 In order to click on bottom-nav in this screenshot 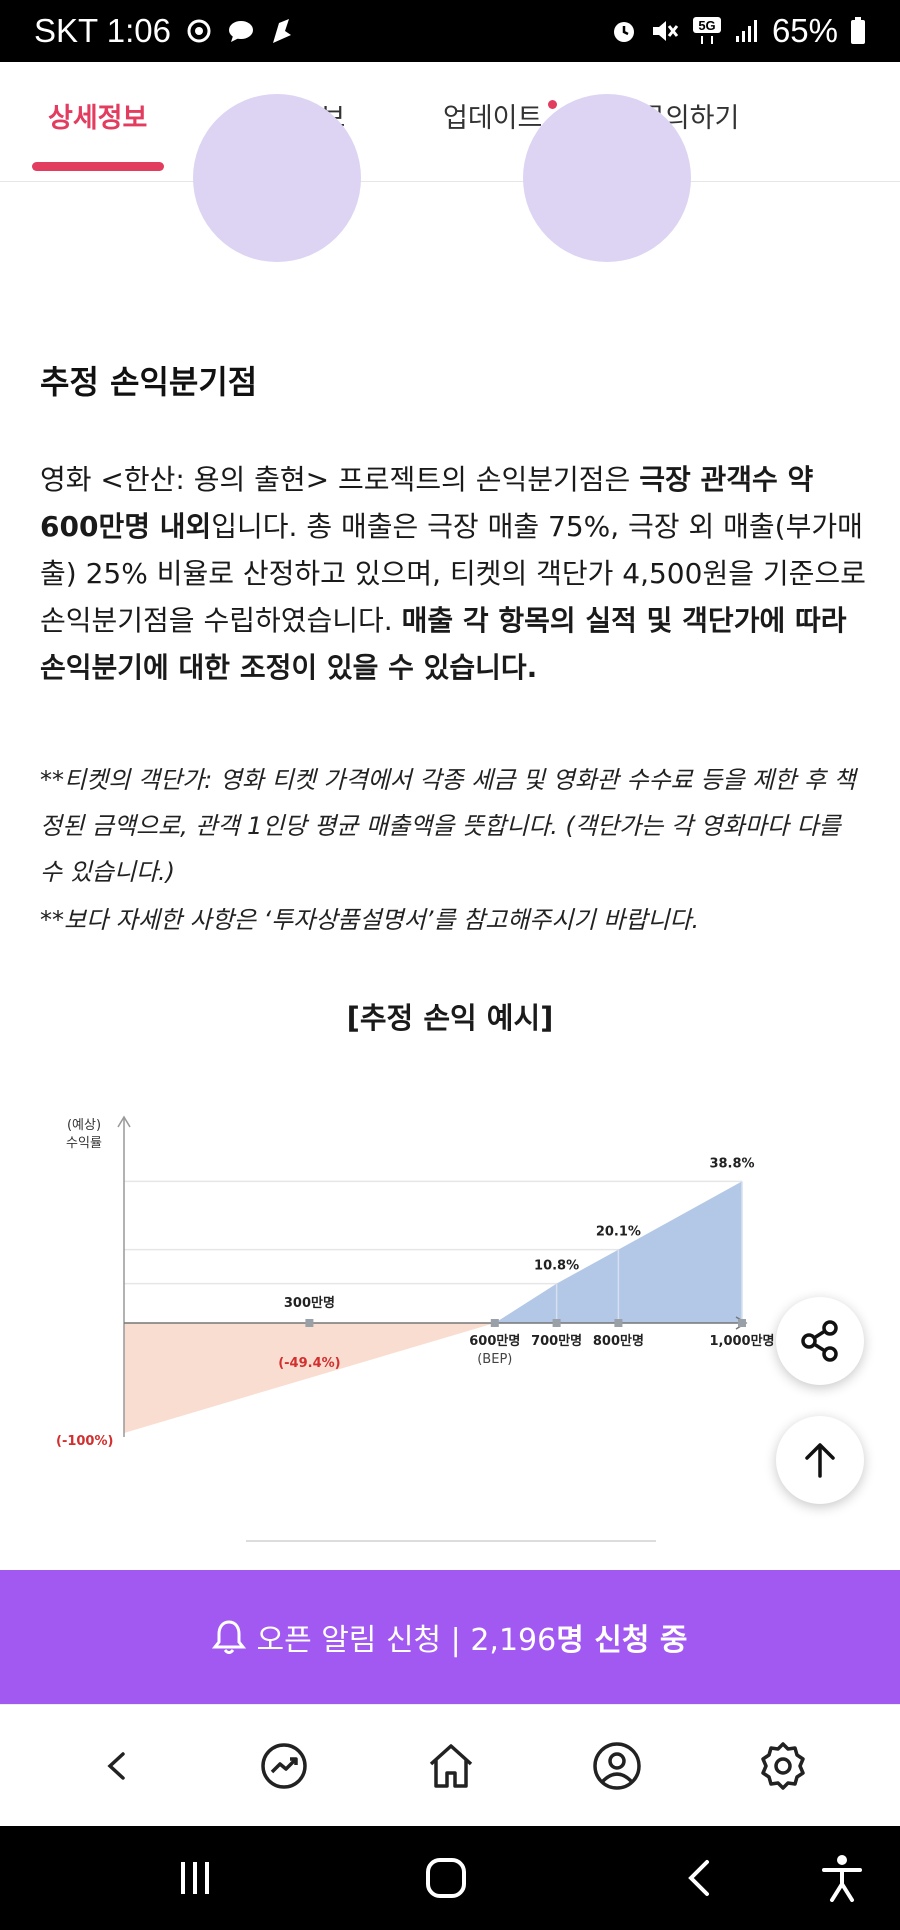, I will do `click(450, 1765)`.